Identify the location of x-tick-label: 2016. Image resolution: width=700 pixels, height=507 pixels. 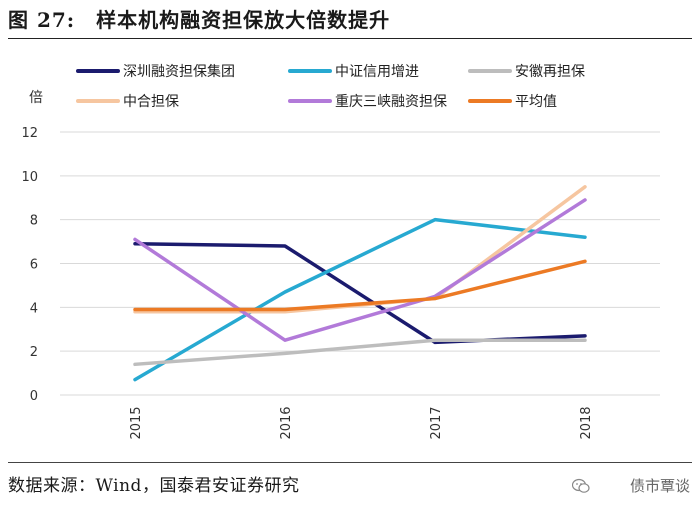
(286, 422).